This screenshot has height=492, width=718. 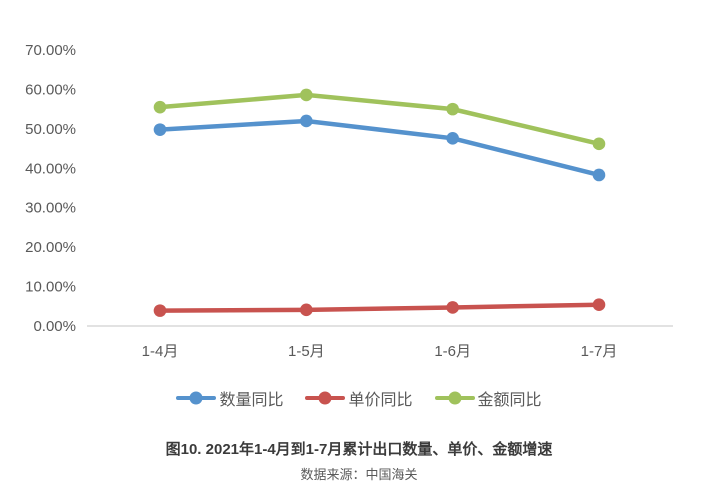 What do you see at coordinates (50, 208) in the screenshot?
I see `y-axis-tick-label: 30.00%` at bounding box center [50, 208].